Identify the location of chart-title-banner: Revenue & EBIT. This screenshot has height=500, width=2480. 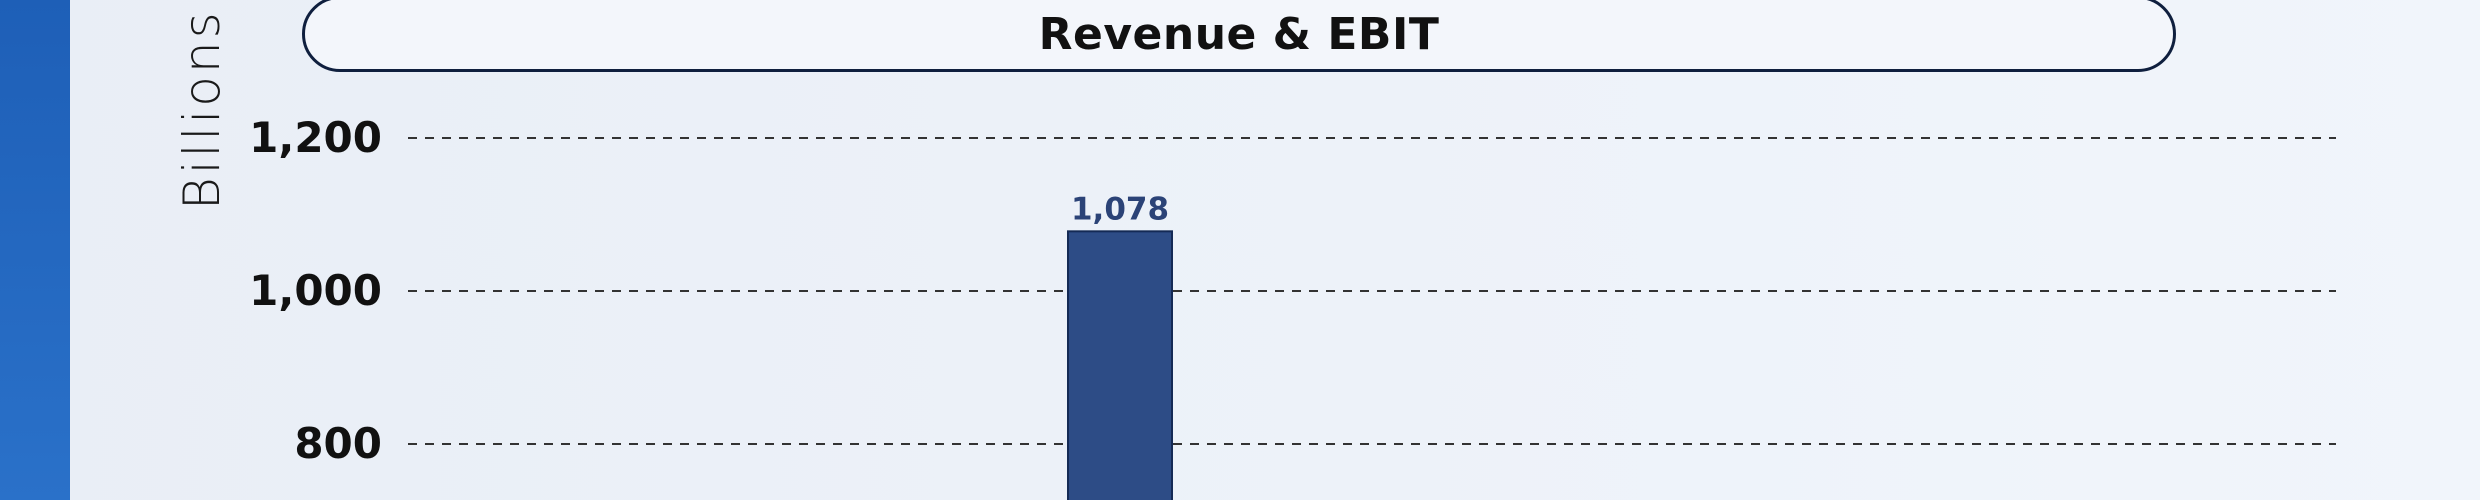
(1239, 36).